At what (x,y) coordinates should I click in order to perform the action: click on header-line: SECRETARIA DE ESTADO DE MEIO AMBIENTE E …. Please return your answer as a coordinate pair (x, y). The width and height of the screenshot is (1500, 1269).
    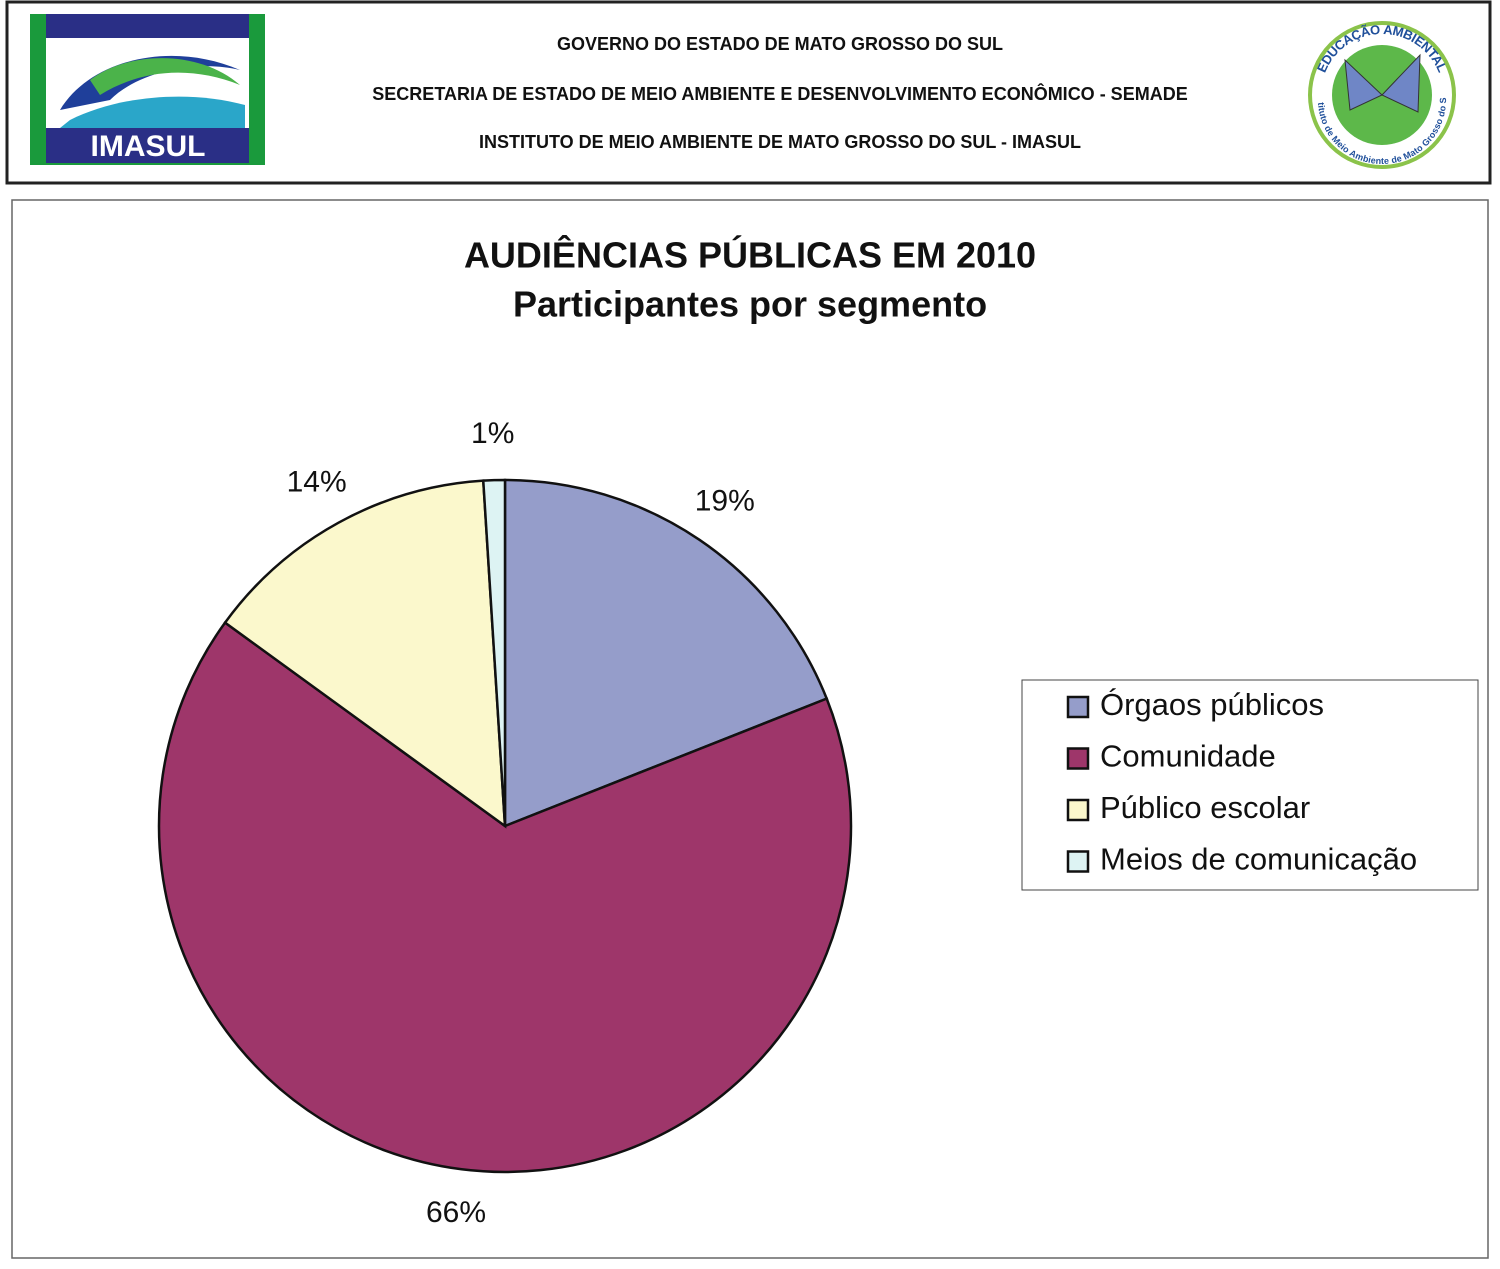
    Looking at the image, I should click on (779, 93).